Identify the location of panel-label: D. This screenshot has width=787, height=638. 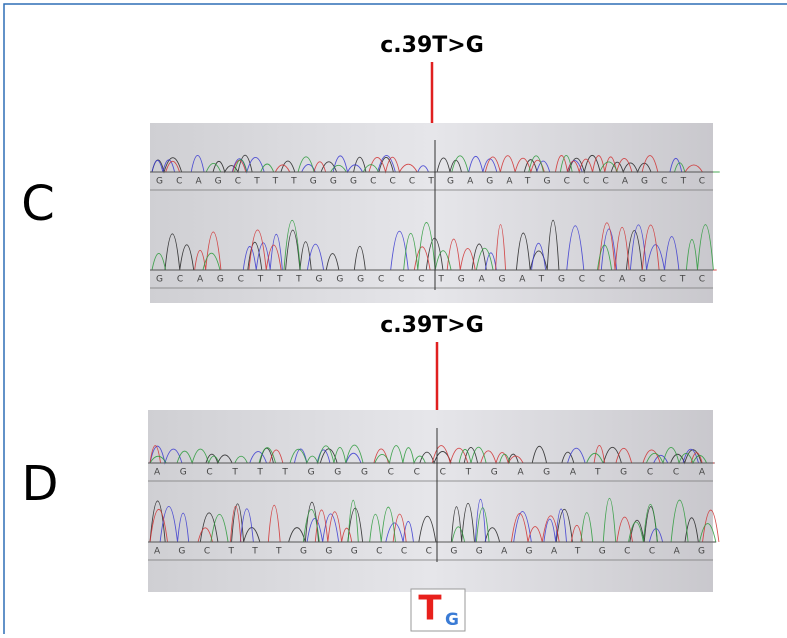
(40, 484).